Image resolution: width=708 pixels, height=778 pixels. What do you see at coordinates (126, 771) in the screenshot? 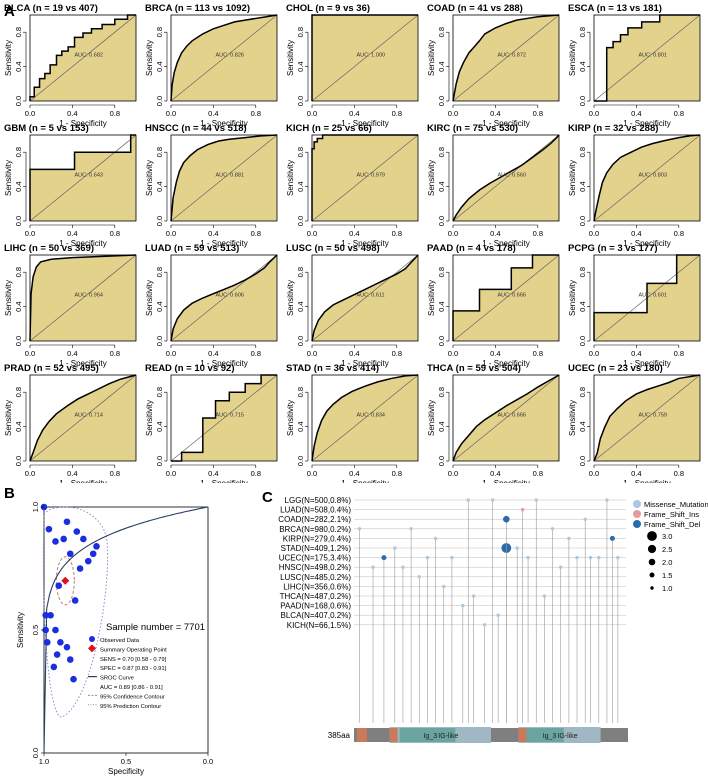
I see `x-axis-label: Specificity` at bounding box center [126, 771].